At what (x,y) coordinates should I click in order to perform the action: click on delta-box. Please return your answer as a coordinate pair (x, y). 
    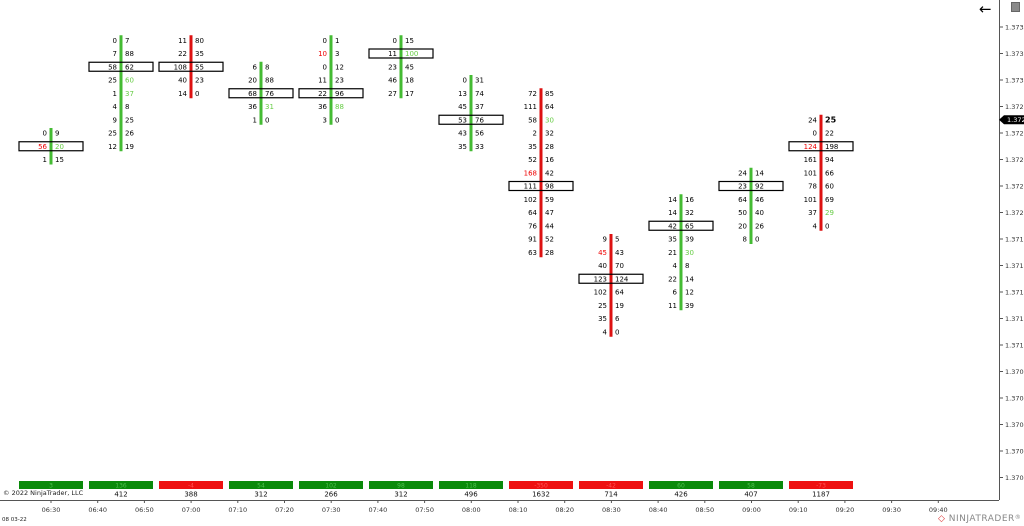
    Looking at the image, I should click on (681, 485).